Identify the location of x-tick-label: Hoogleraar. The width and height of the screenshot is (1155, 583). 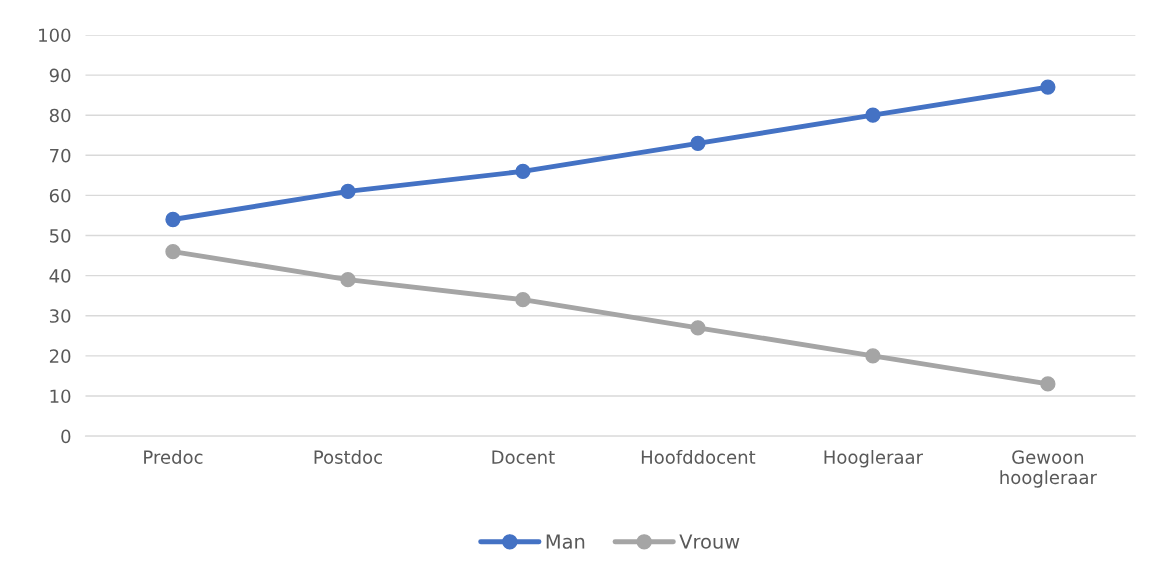
(873, 458).